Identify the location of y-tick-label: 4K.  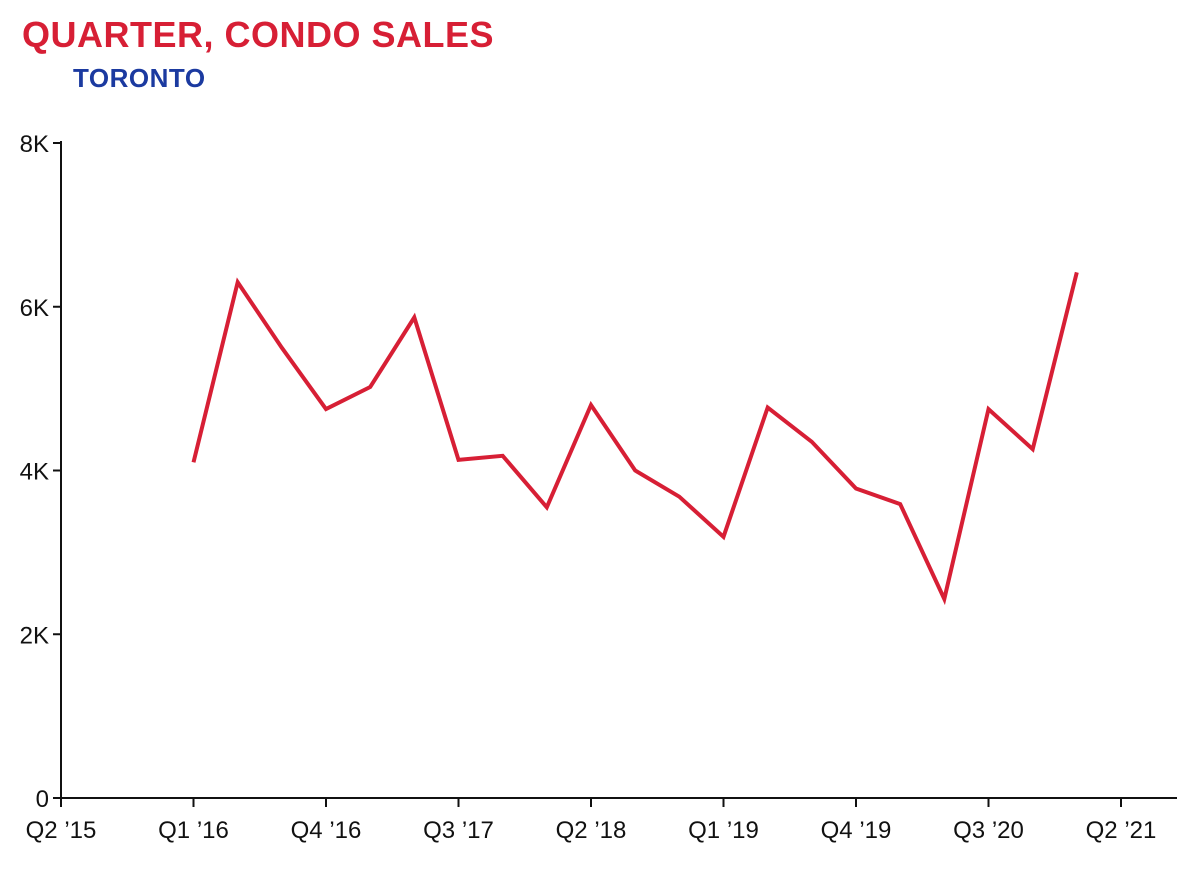
(34, 472).